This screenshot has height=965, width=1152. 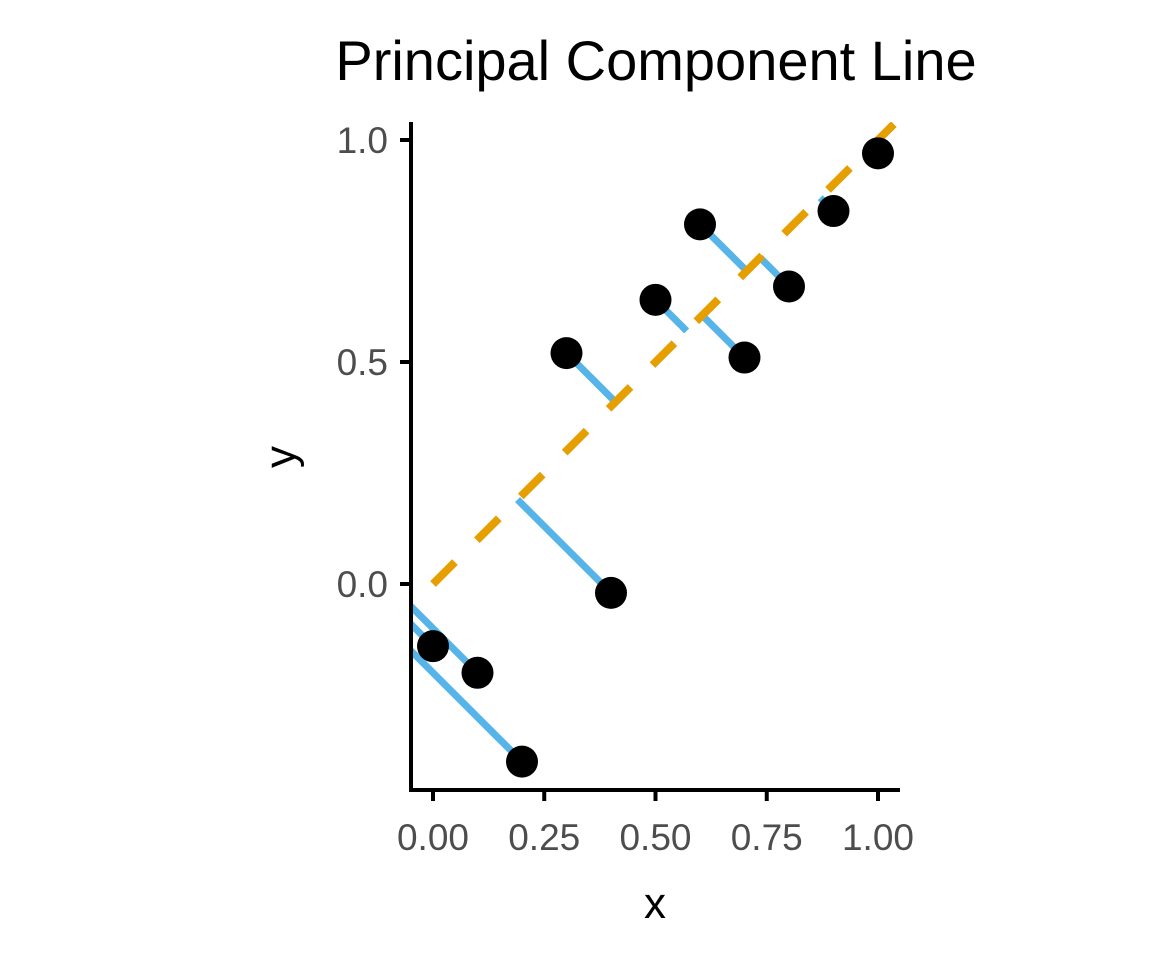 I want to click on chart-title: Principal Component Line, so click(x=655, y=60).